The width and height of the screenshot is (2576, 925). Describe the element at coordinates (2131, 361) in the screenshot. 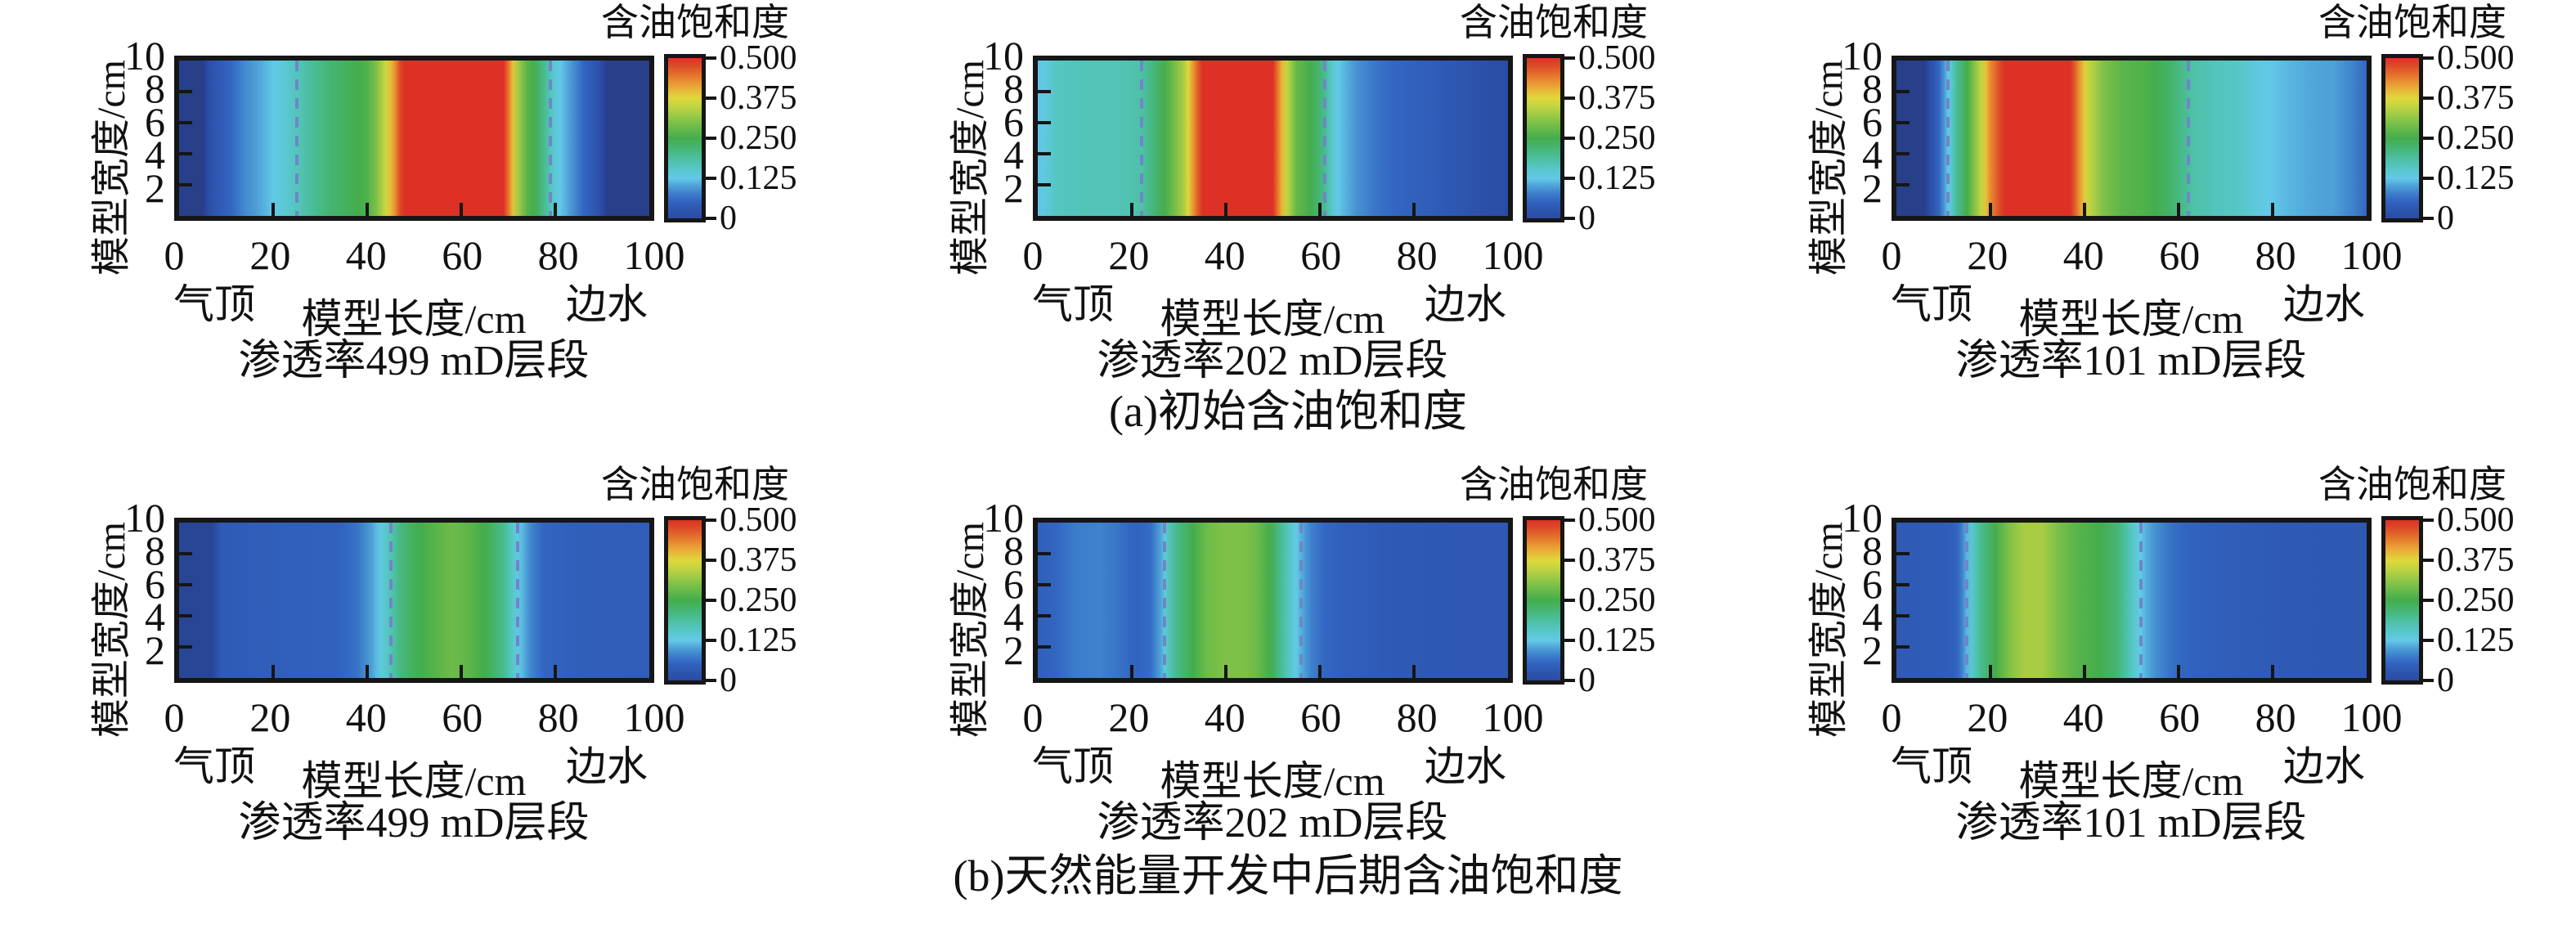

I see `panel-subtitle: 渗透率101 mD层段` at that location.